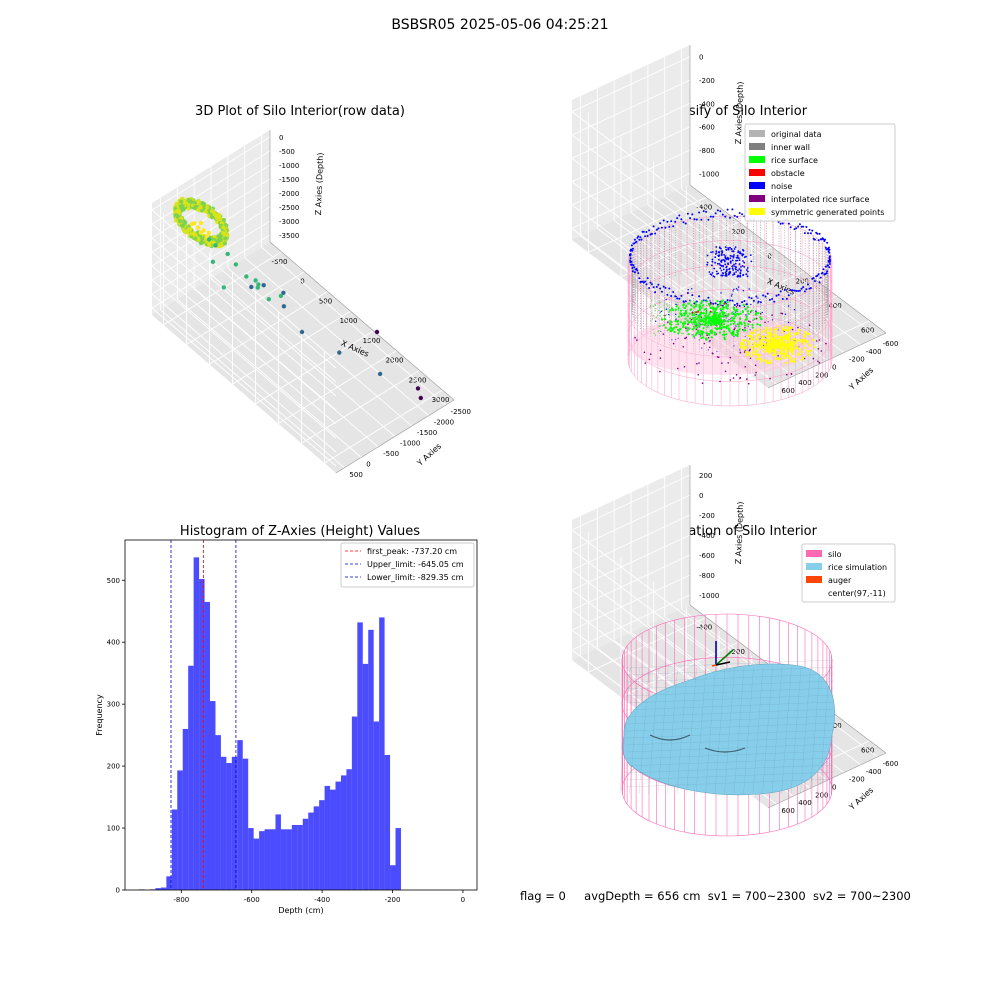 This screenshot has height=1000, width=1000. What do you see at coordinates (820, 199) in the screenshot?
I see `legend-label: interpolated rice surface` at bounding box center [820, 199].